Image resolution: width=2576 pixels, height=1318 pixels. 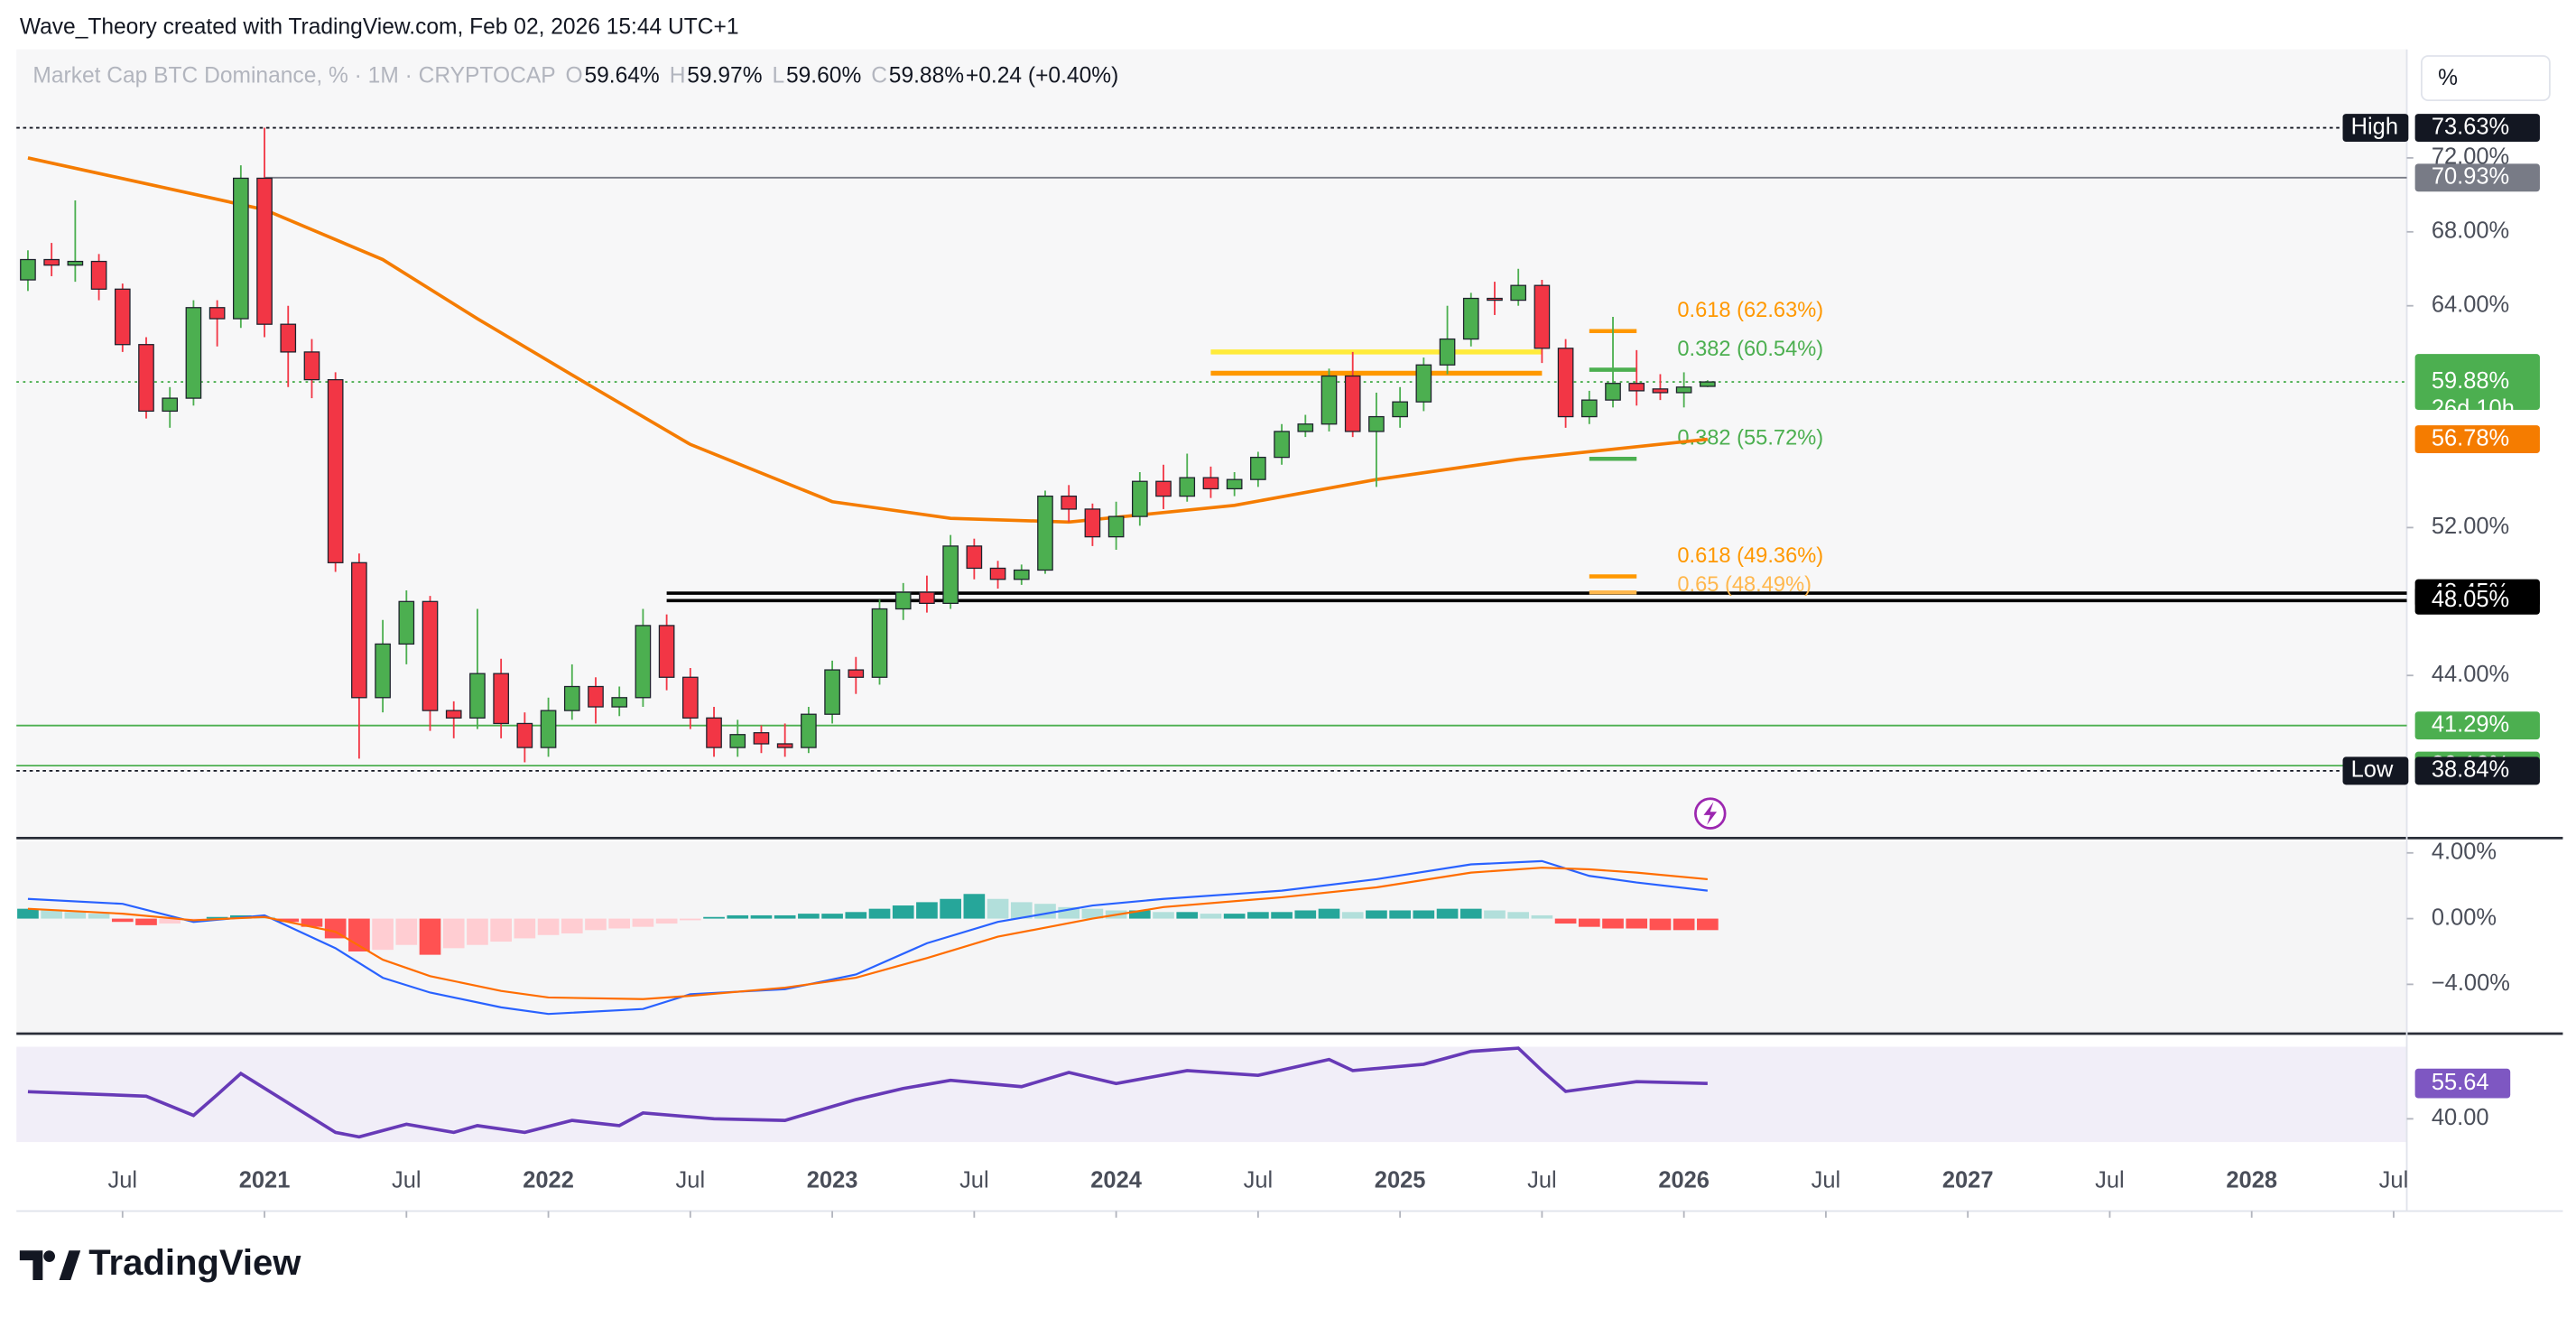 What do you see at coordinates (778, 76) in the screenshot?
I see `legend-item: L` at bounding box center [778, 76].